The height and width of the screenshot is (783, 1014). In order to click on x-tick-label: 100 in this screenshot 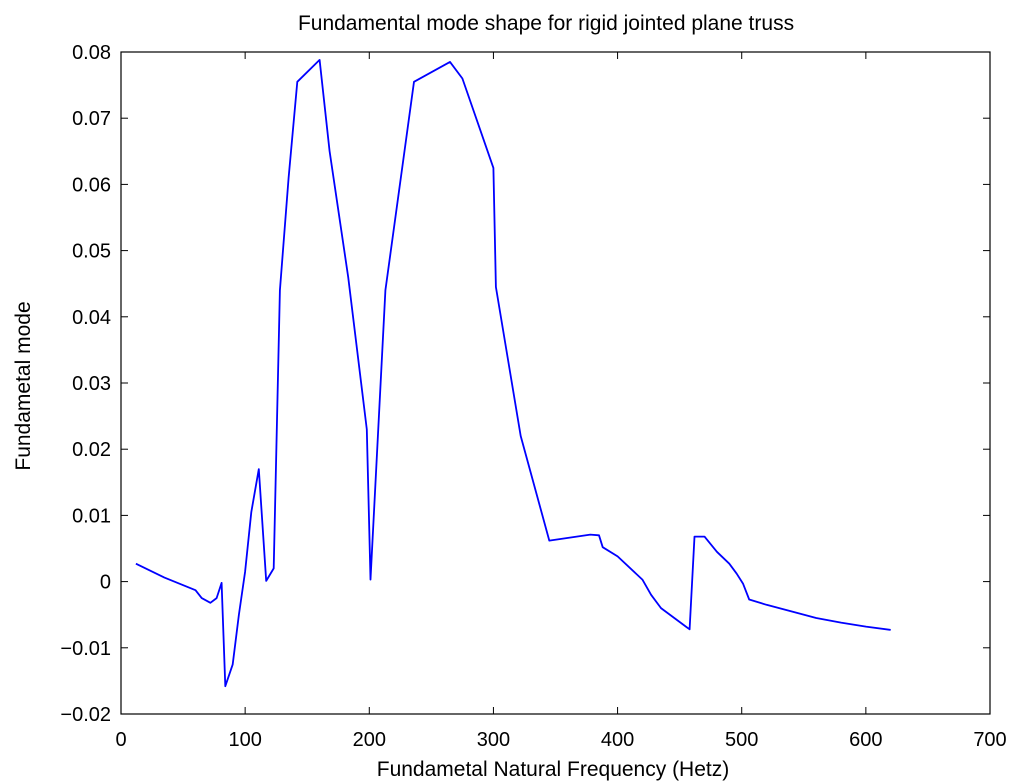, I will do `click(244, 740)`.